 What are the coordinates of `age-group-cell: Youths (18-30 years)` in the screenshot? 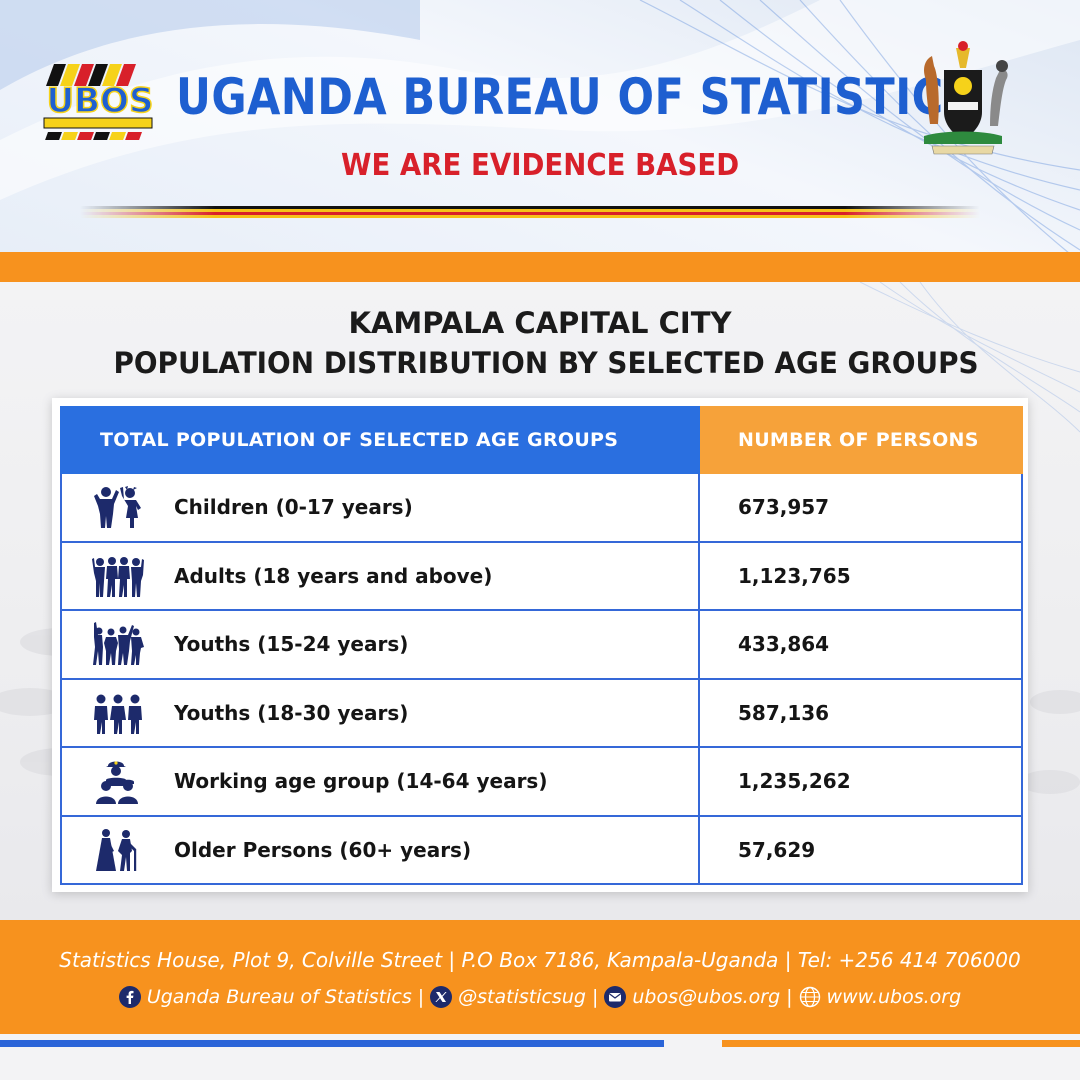 It's located at (380, 712).